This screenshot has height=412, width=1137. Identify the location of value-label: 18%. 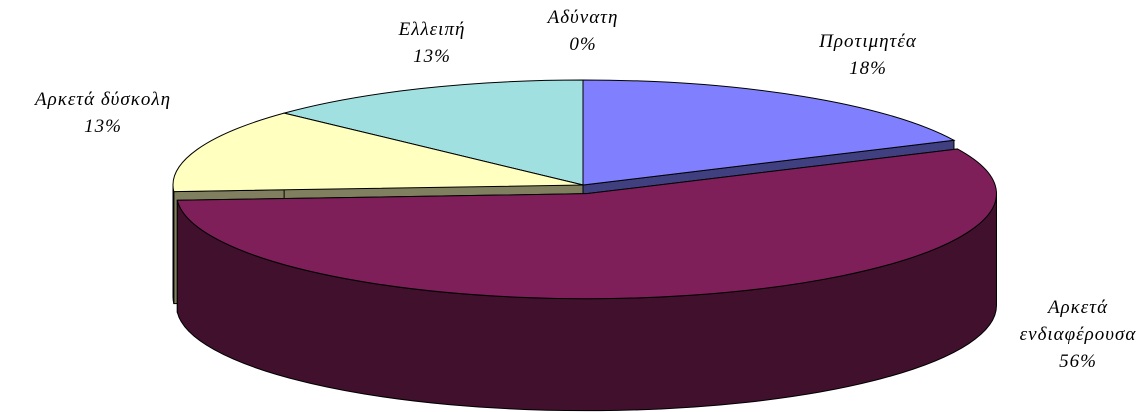
(868, 68).